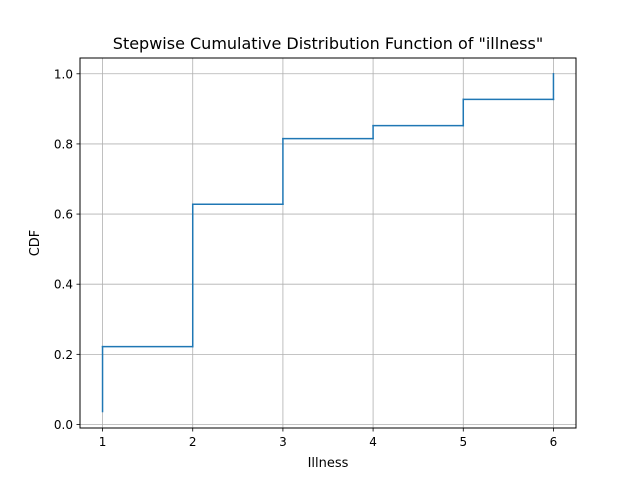 The width and height of the screenshot is (640, 480). Describe the element at coordinates (328, 463) in the screenshot. I see `x-axis-label: Illness` at that location.